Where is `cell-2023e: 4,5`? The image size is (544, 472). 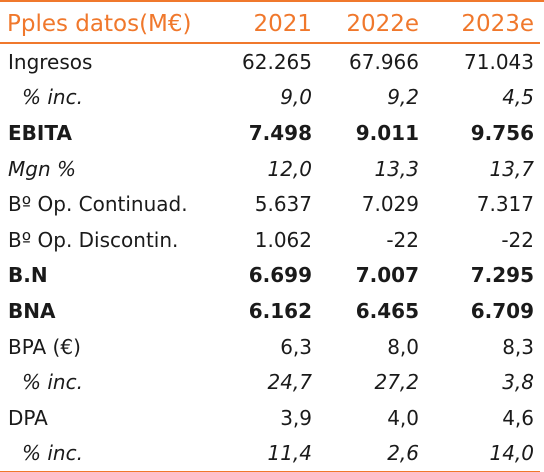
cell-2023e: 4,5 is located at coordinates (518, 97).